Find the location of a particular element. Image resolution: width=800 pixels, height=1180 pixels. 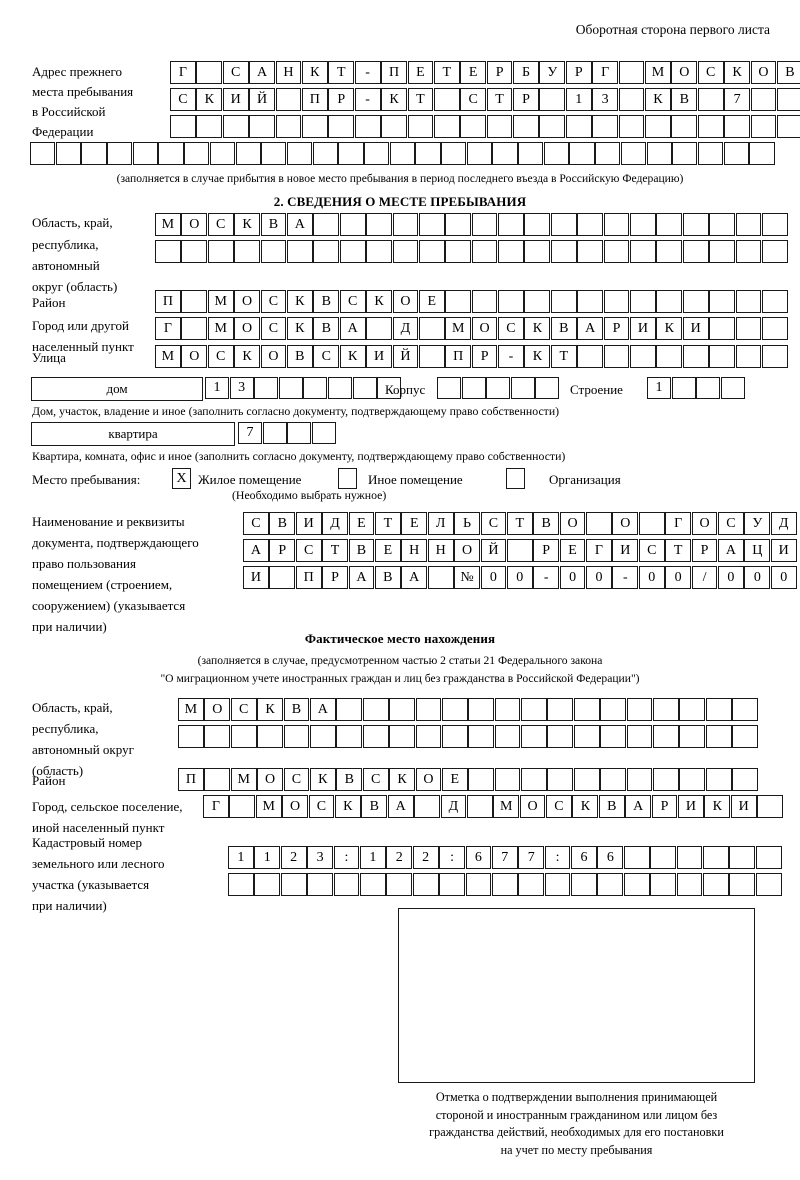

char-cell: 3 is located at coordinates (320, 857).